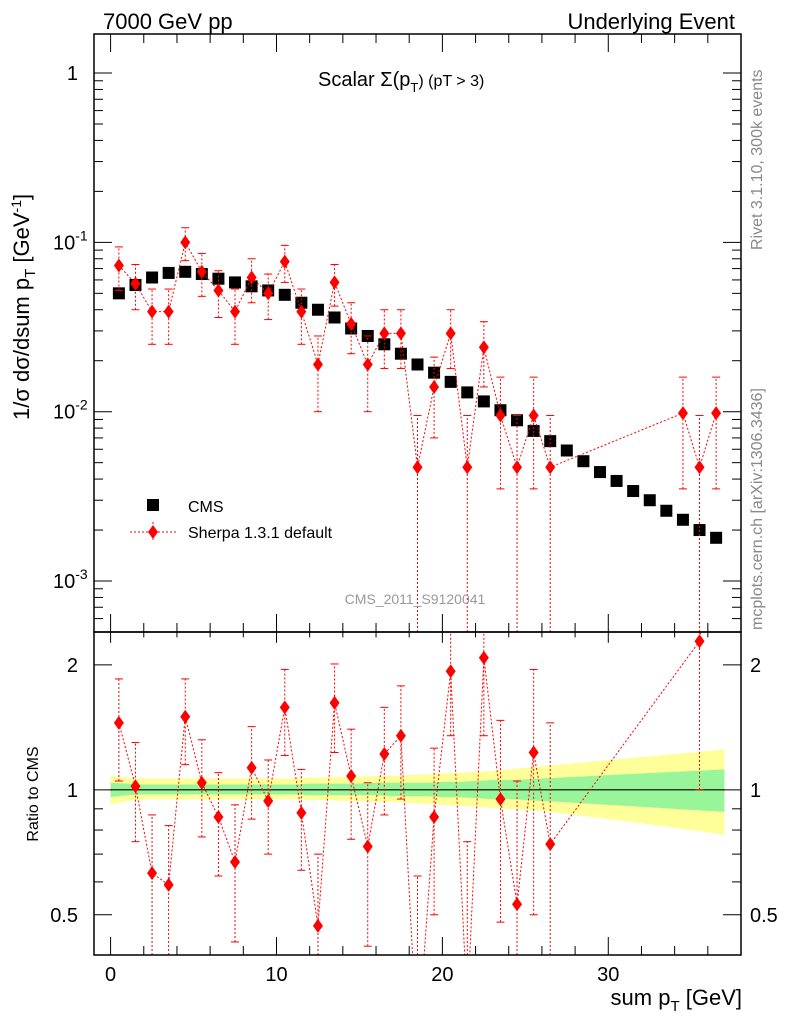 The height and width of the screenshot is (1024, 786). Describe the element at coordinates (260, 533) in the screenshot. I see `legend-sherpa-label: Sherpa 1.3.1 default` at that location.